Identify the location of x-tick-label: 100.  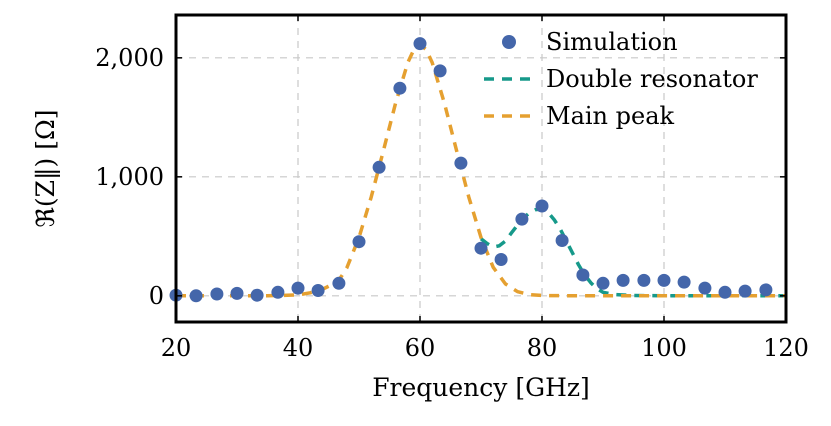
(664, 348).